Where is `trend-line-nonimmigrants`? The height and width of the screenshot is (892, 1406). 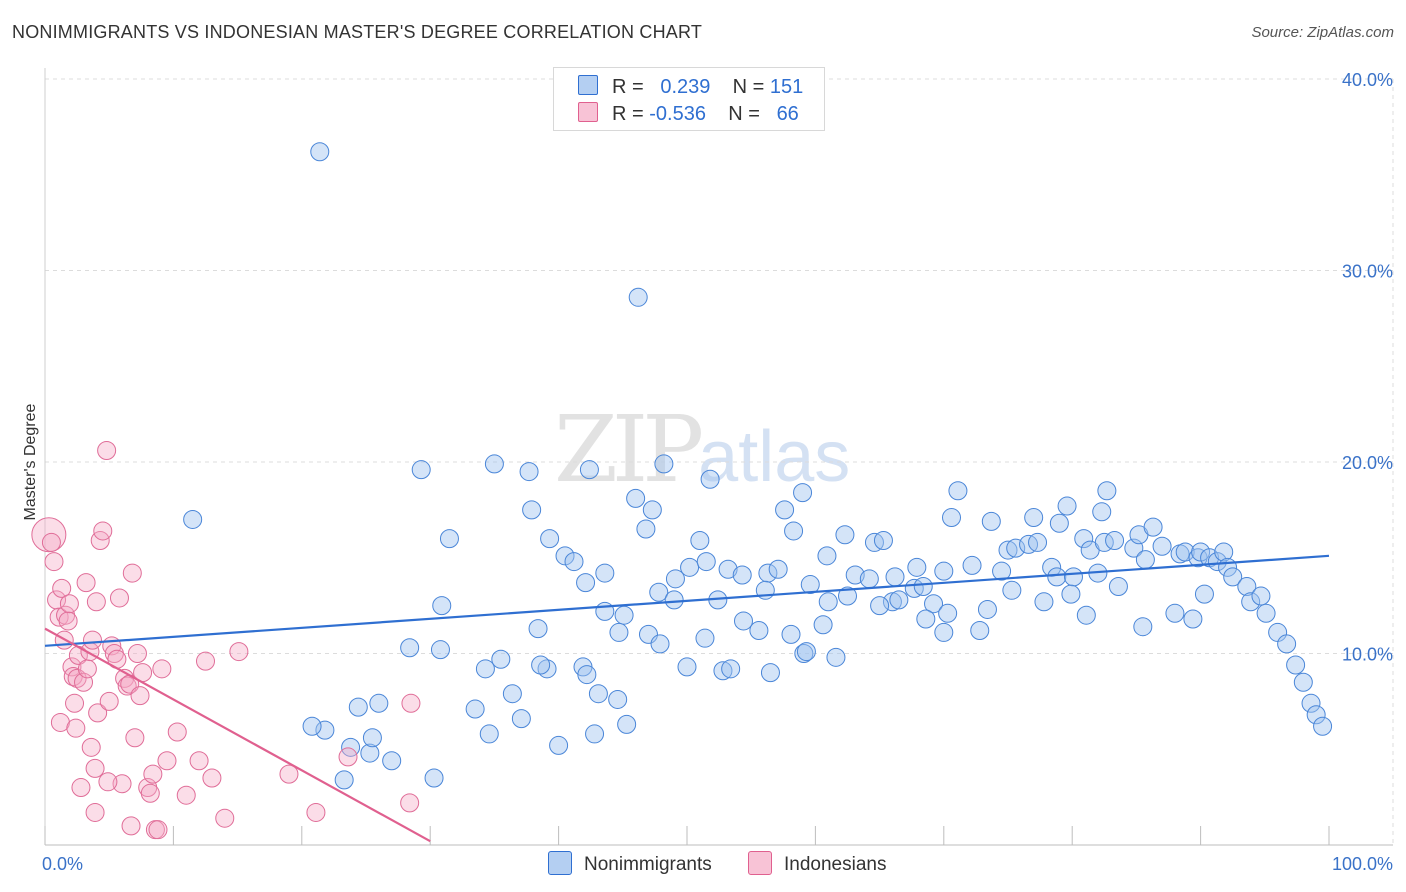
trend-line-nonimmigrants is located at coordinates (687, 600).